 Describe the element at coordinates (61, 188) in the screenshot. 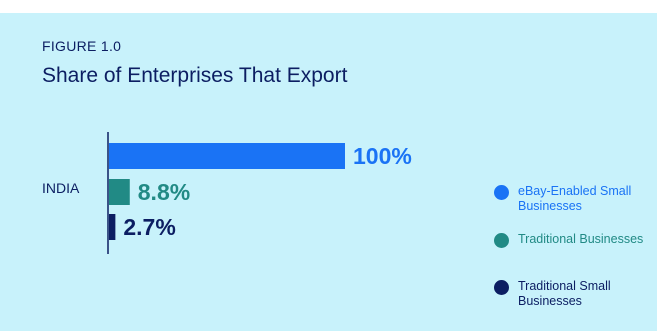

I see `category-label-india: INDIA` at that location.